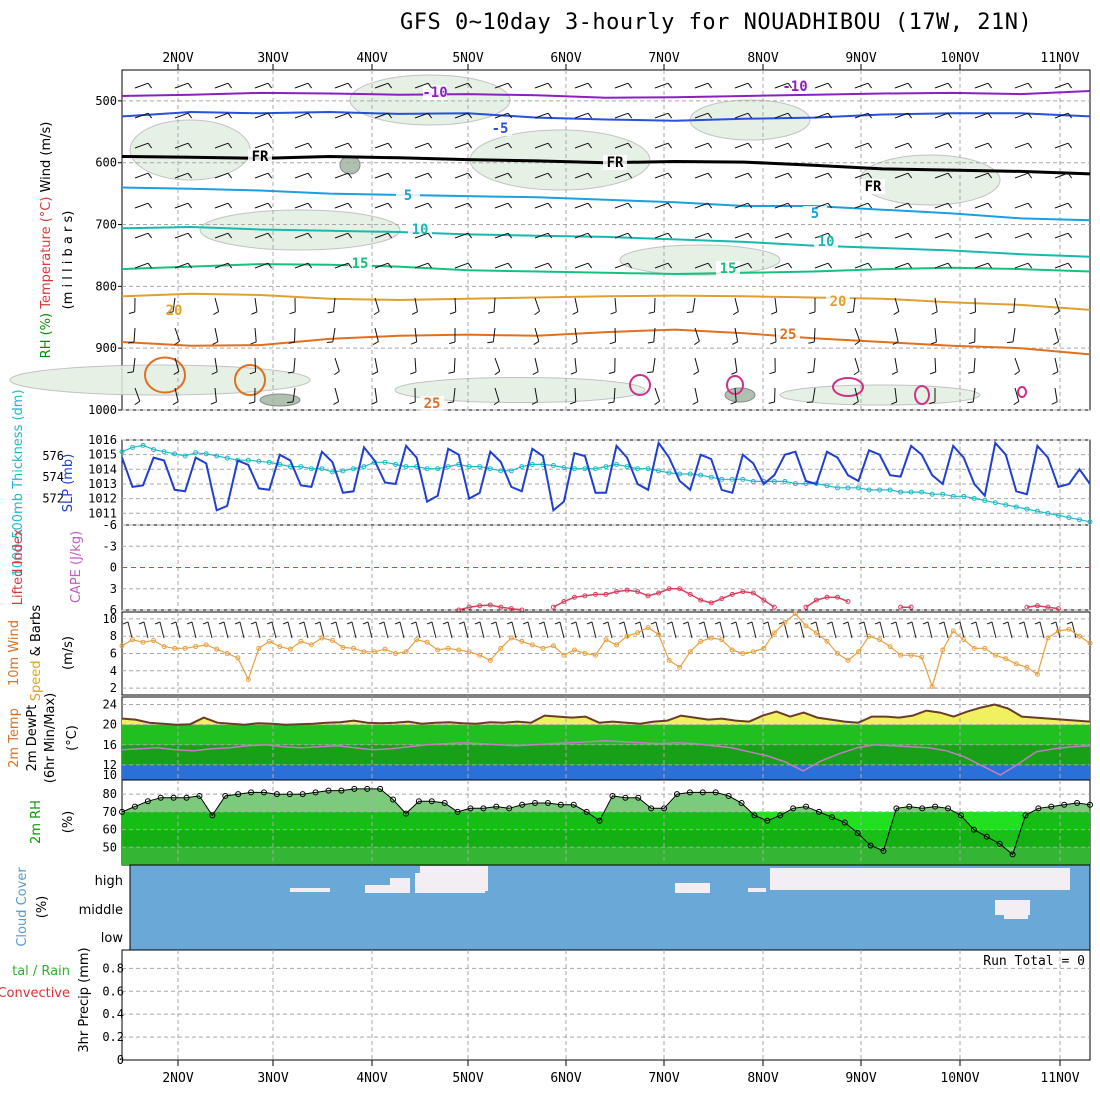 This screenshot has width=1100, height=1100. What do you see at coordinates (110, 619) in the screenshot?
I see `wind-tick-label: 10` at bounding box center [110, 619].